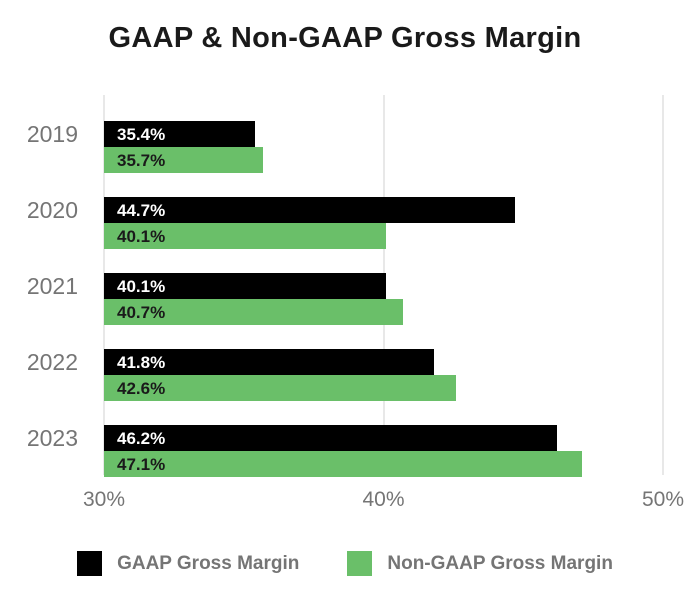  I want to click on x-tick-label-30: 30%, so click(104, 499).